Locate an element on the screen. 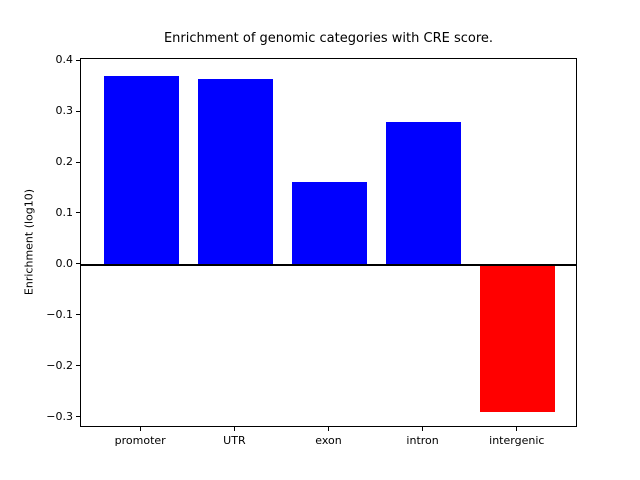 The width and height of the screenshot is (640, 480). y-tick-label: −0.3 is located at coordinates (59, 416).